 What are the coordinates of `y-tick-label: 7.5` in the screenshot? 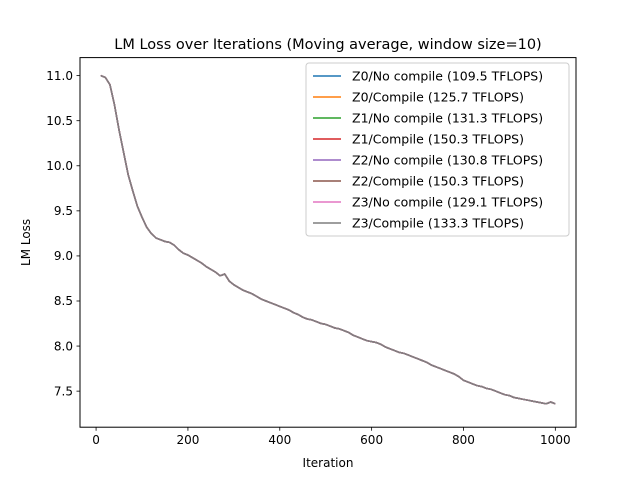 It's located at (63, 391).